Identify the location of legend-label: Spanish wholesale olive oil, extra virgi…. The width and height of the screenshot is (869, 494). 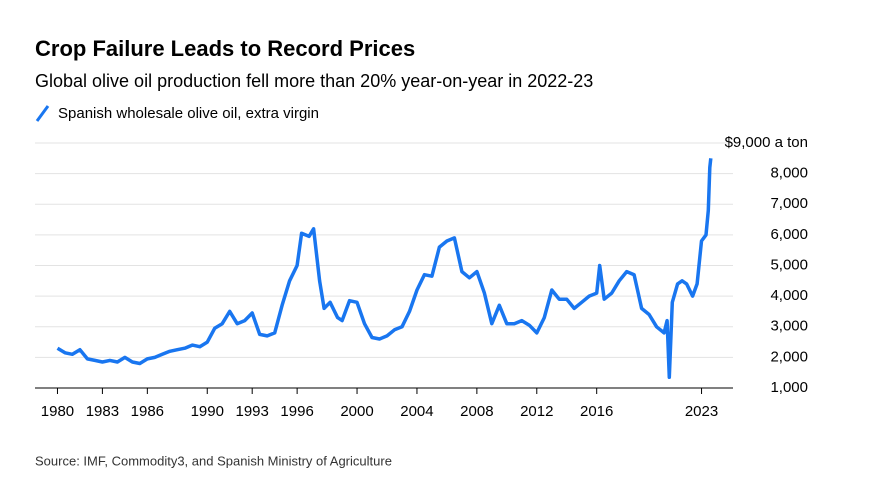
(188, 113).